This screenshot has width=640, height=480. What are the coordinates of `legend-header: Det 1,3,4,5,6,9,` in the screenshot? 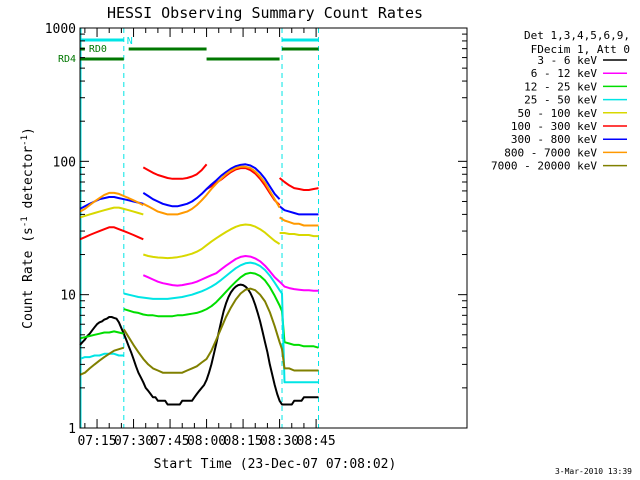 It's located at (577, 35).